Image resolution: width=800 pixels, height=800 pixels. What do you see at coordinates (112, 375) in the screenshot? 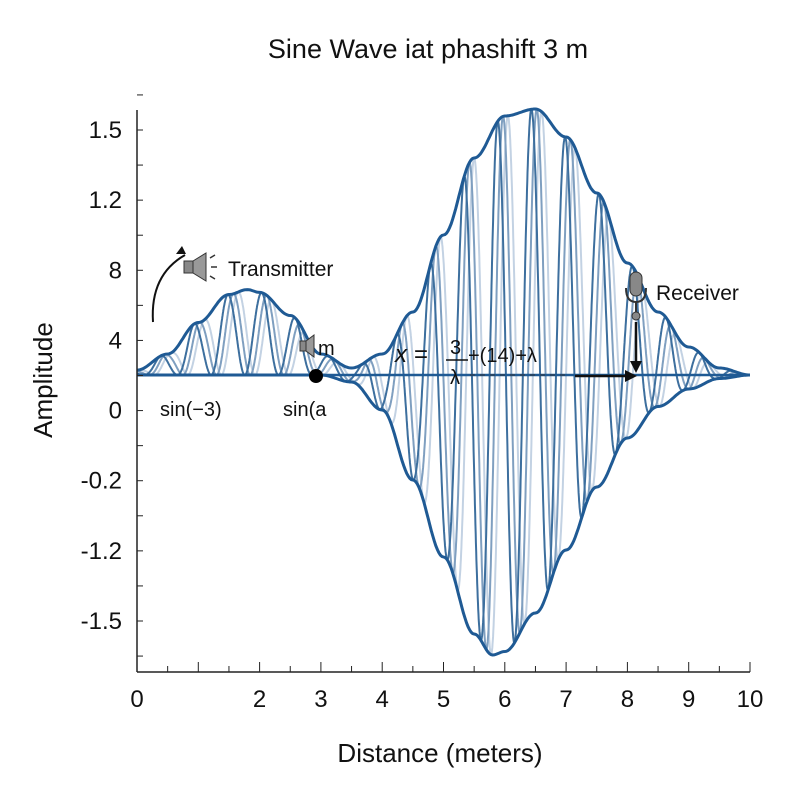
I see `y-ticks: -1.5 -1.2 -0.2 0 4 8 1.2 1.5` at bounding box center [112, 375].